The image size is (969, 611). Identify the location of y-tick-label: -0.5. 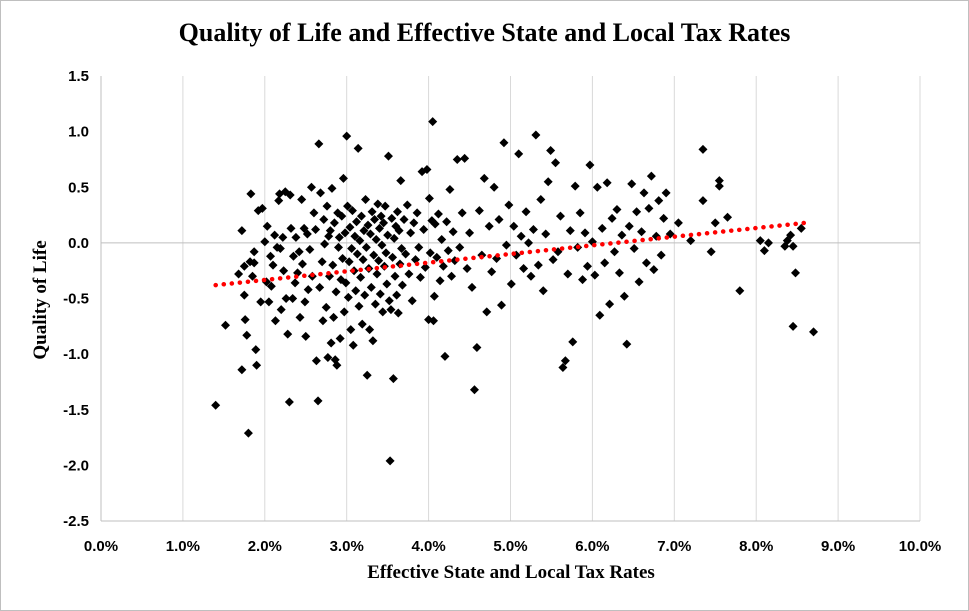
(76, 299).